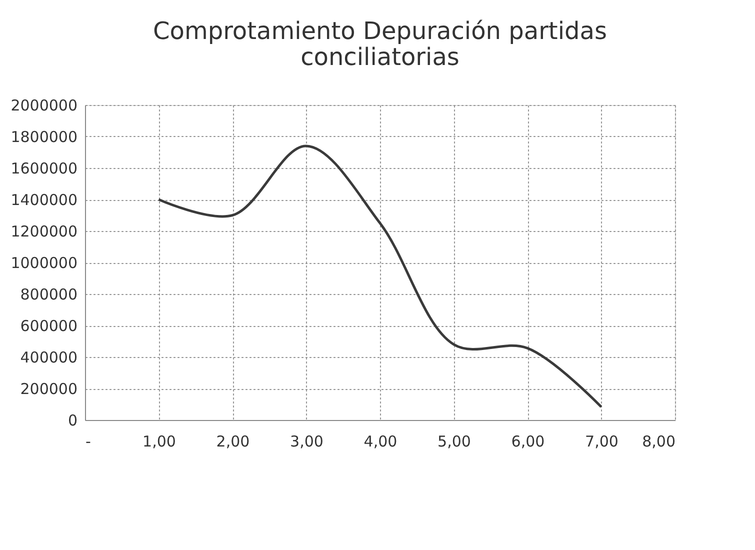  Describe the element at coordinates (601, 441) in the screenshot. I see `x-tick-label: 7,00` at that location.